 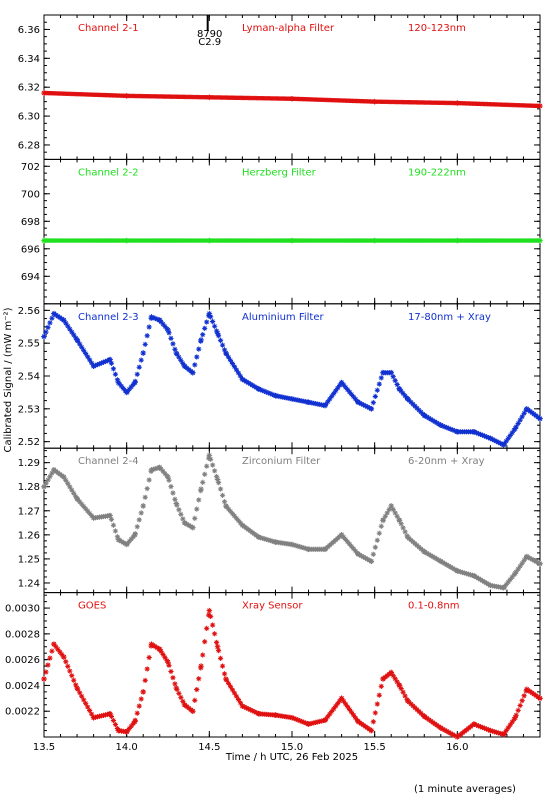 I want to click on y-tick-label: 6.30, so click(x=29, y=117).